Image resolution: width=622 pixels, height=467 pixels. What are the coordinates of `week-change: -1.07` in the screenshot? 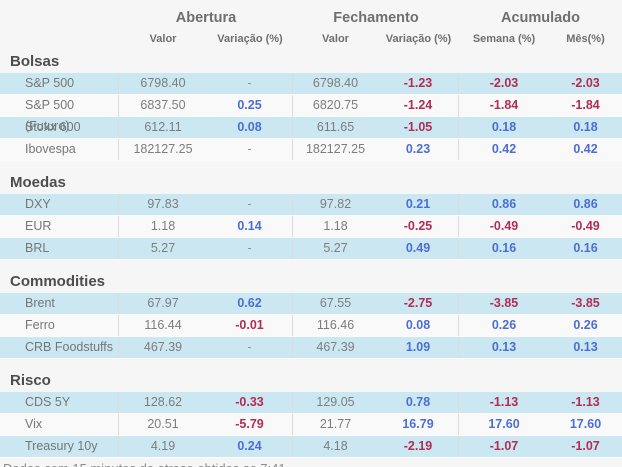 It's located at (504, 446).